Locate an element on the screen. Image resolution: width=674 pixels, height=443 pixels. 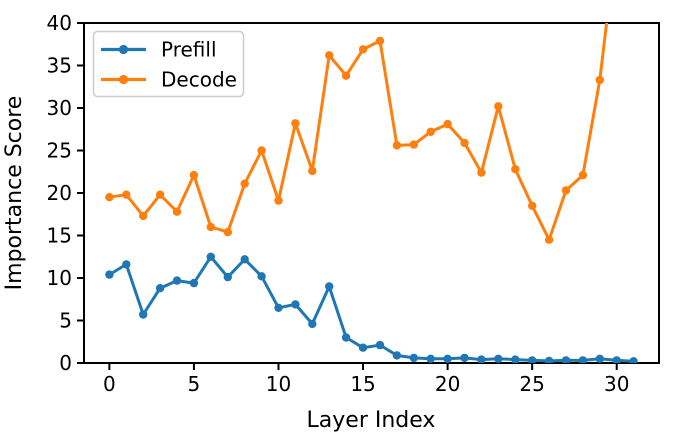
legend-sample-marker-prefill is located at coordinates (123, 49).